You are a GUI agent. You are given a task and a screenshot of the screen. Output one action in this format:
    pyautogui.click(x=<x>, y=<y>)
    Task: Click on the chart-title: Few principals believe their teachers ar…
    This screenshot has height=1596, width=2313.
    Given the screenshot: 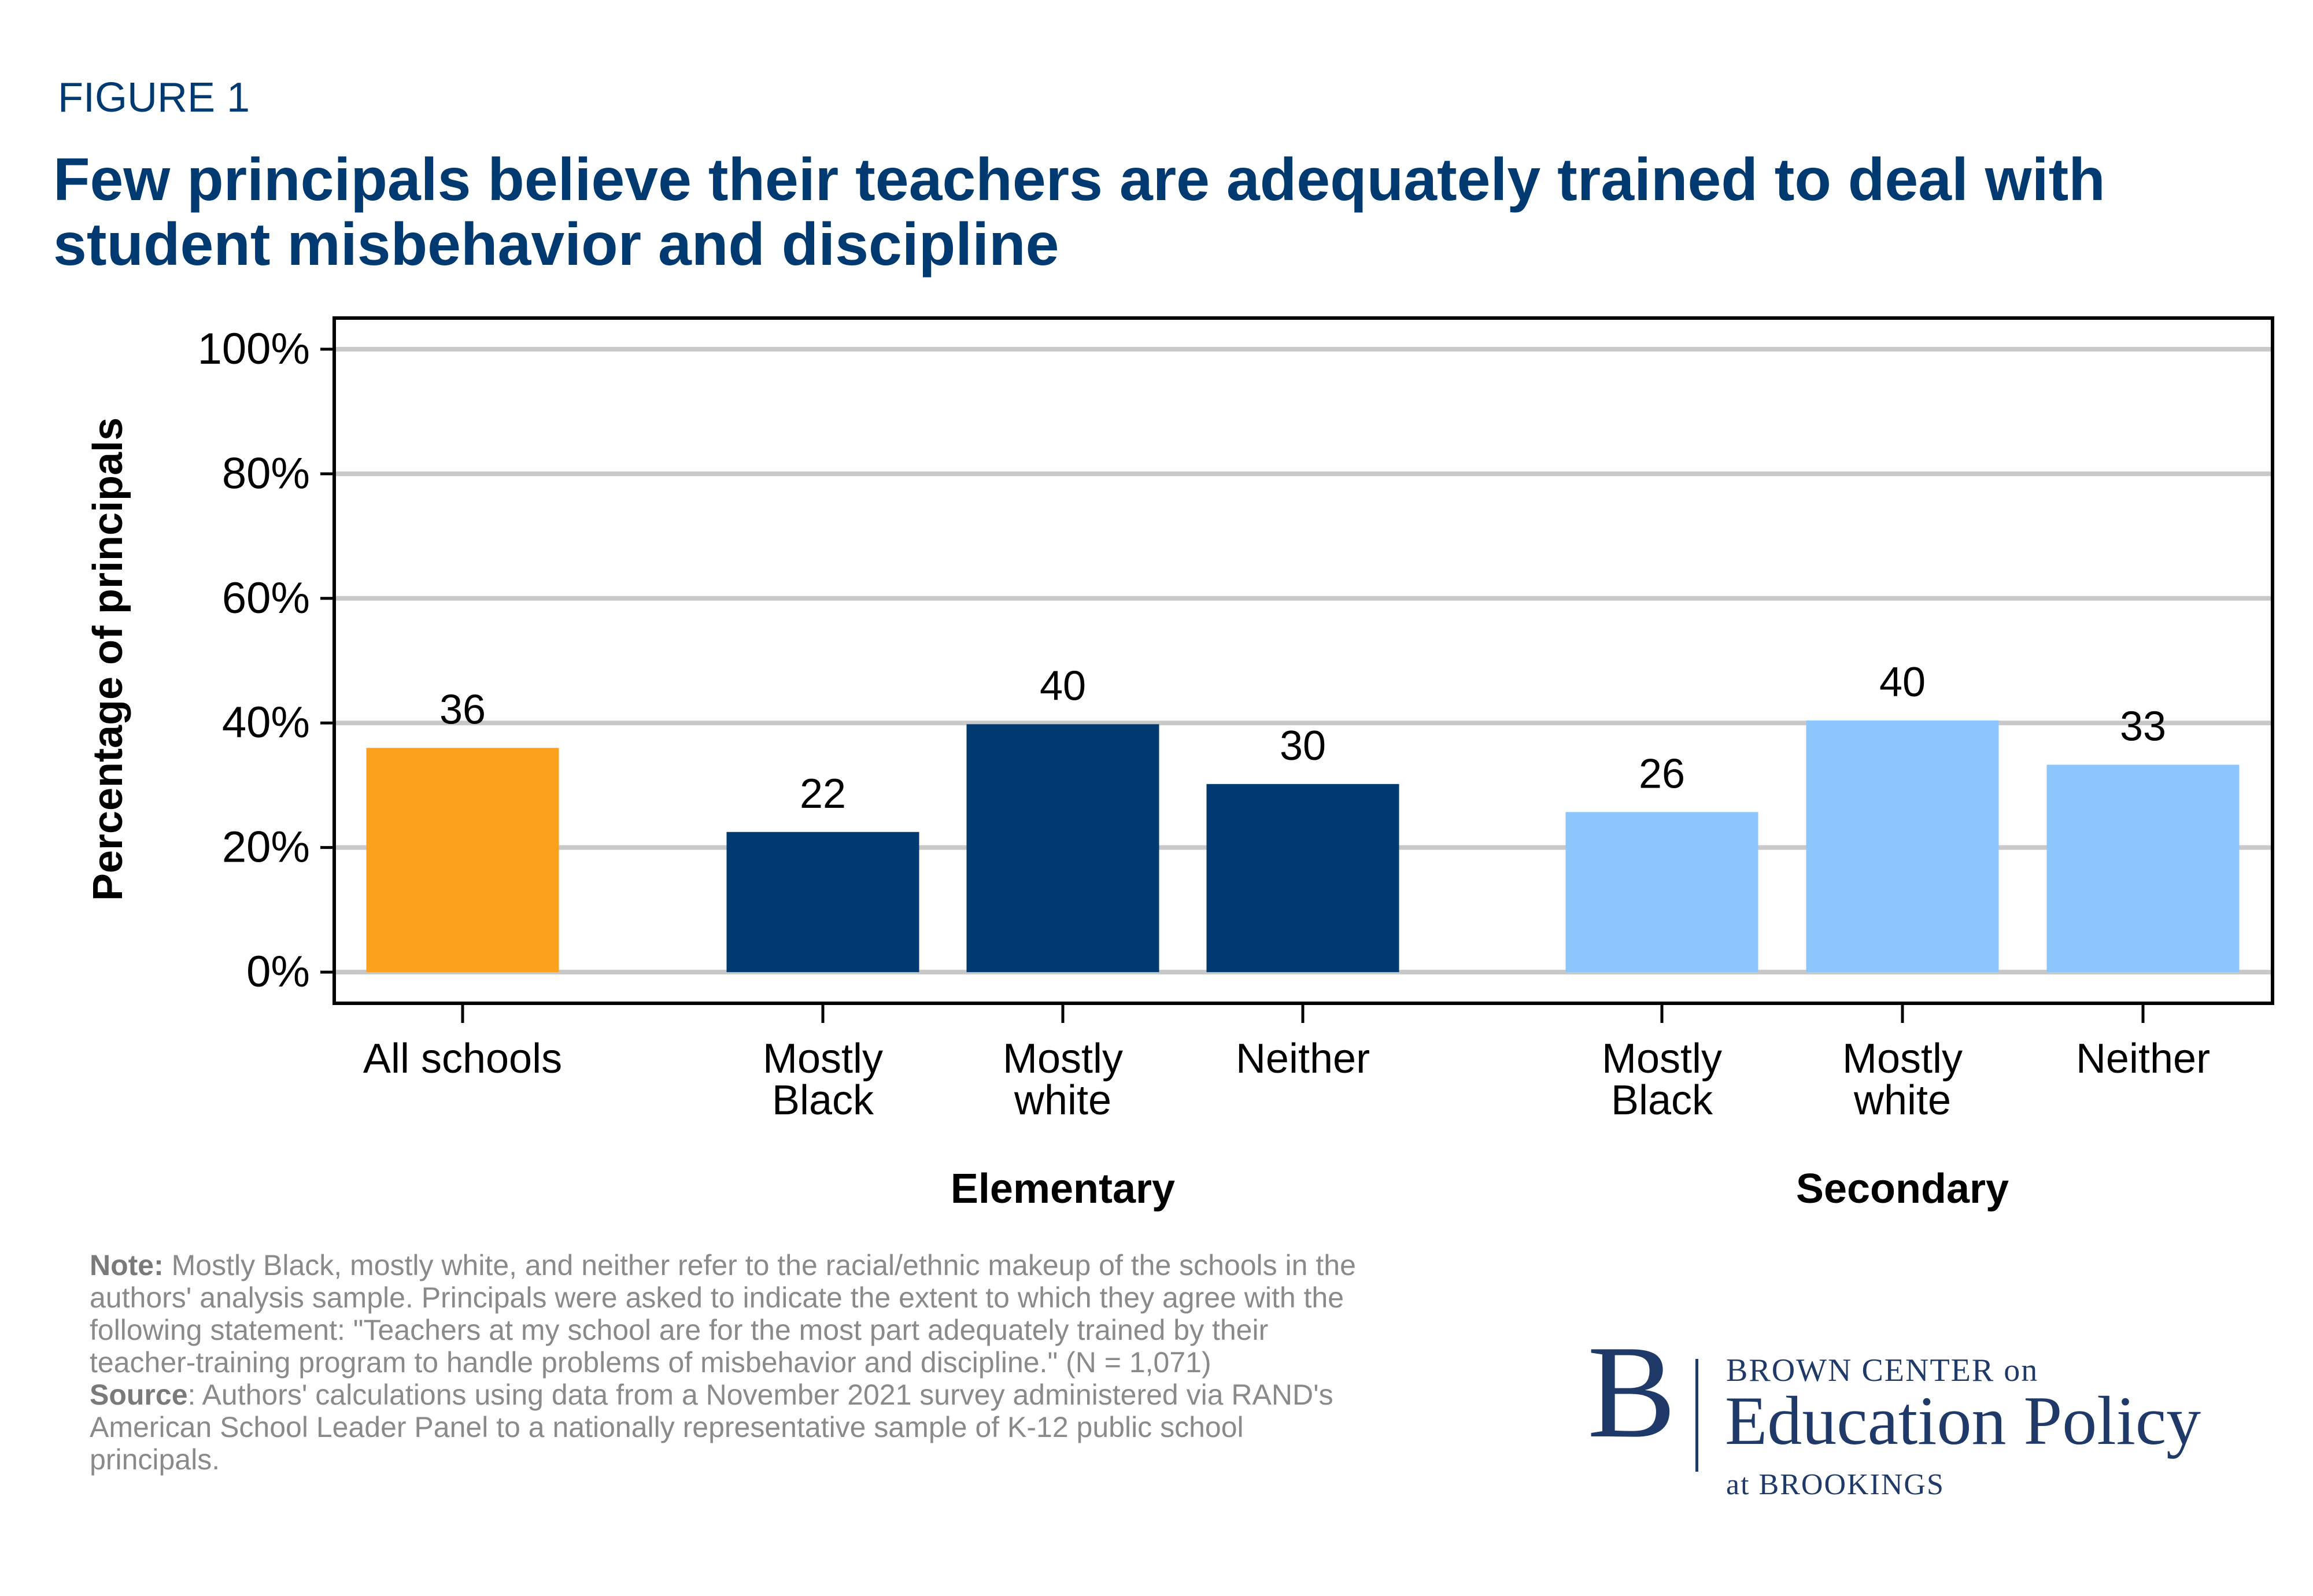 What is the action you would take?
    pyautogui.click(x=1079, y=212)
    